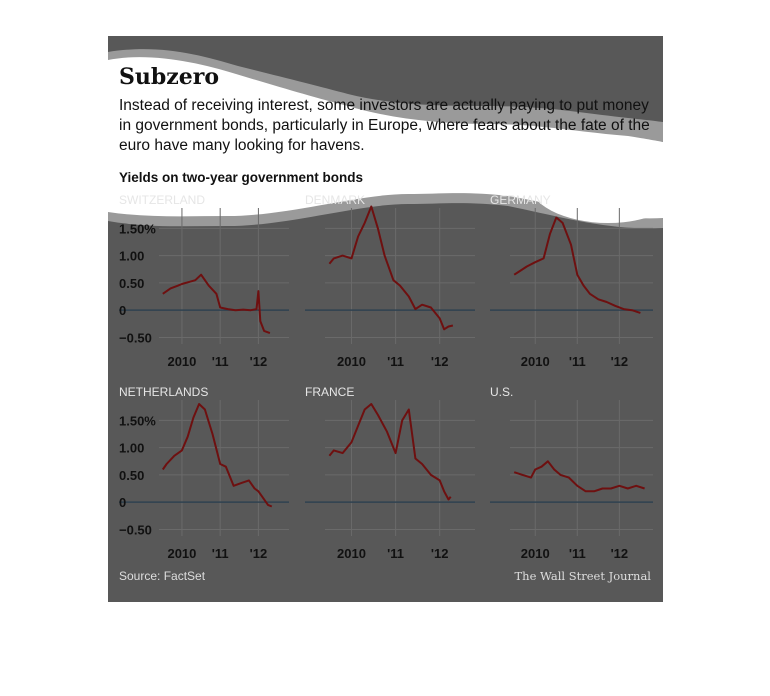  Describe the element at coordinates (520, 200) in the screenshot. I see `panel-title: GERMANY` at that location.